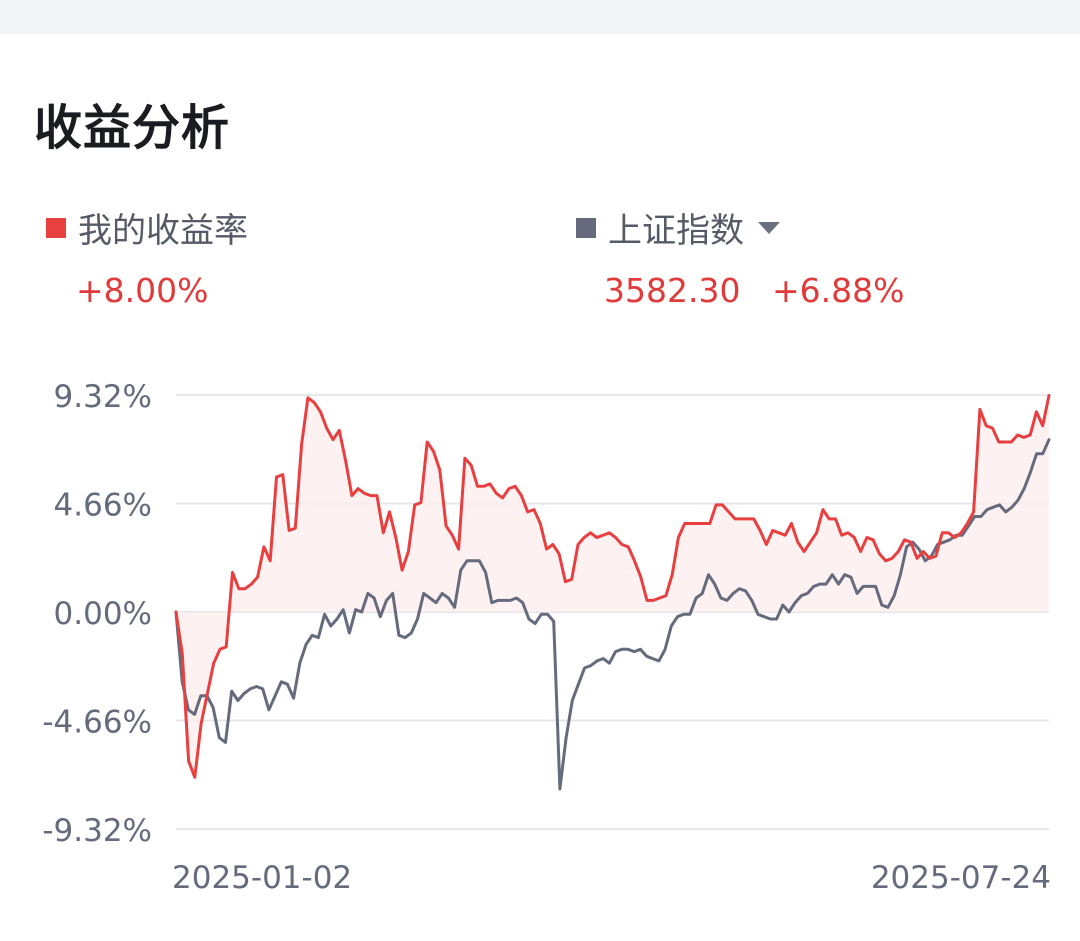 This screenshot has height=941, width=1080. Describe the element at coordinates (262, 878) in the screenshot. I see `x-tick-label-start: 2025-01-02` at that location.